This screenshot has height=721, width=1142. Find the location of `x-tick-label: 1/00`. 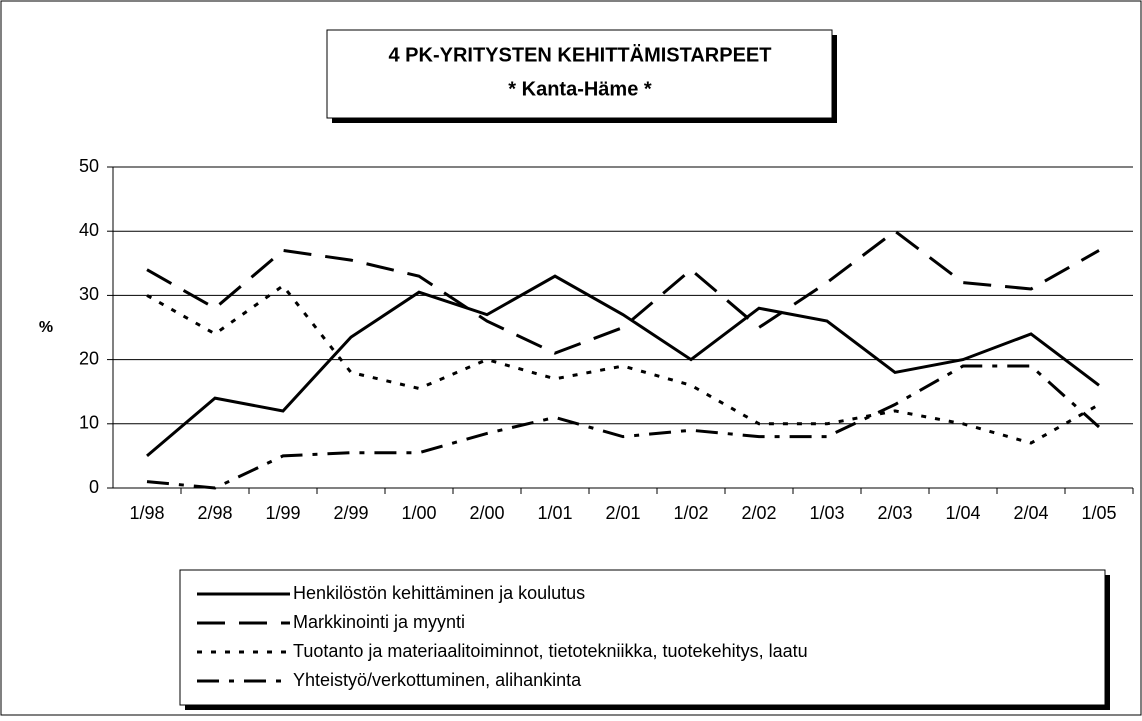

x-tick-label: 1/00 is located at coordinates (418, 513).